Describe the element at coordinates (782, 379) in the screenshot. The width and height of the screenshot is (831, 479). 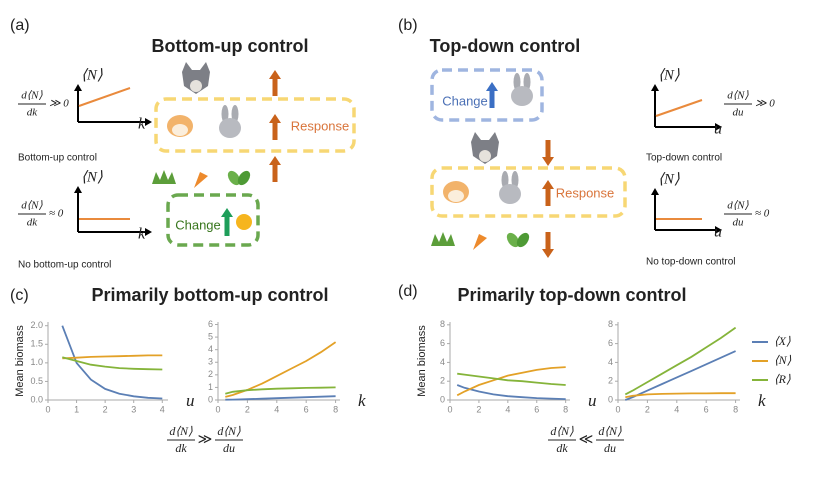
I see `legend-label: ⟨R⟩` at that location.